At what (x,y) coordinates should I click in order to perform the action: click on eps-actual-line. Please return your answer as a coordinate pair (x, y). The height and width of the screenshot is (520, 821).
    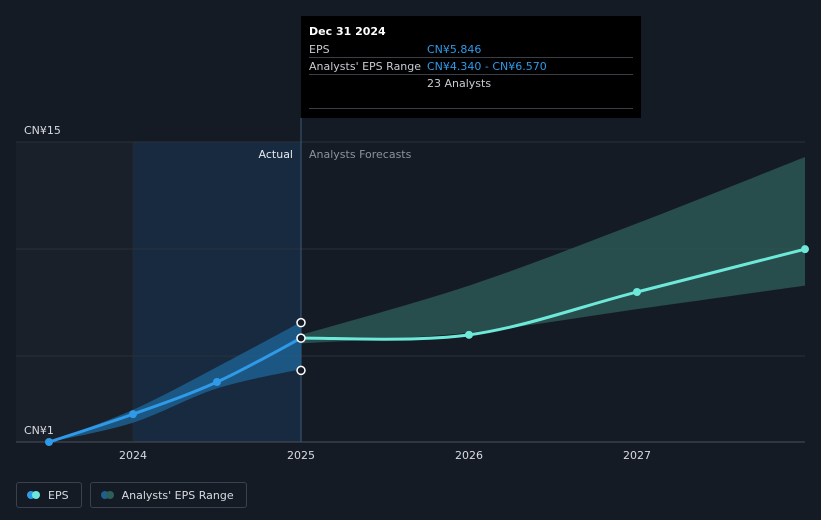
    Looking at the image, I should click on (175, 390).